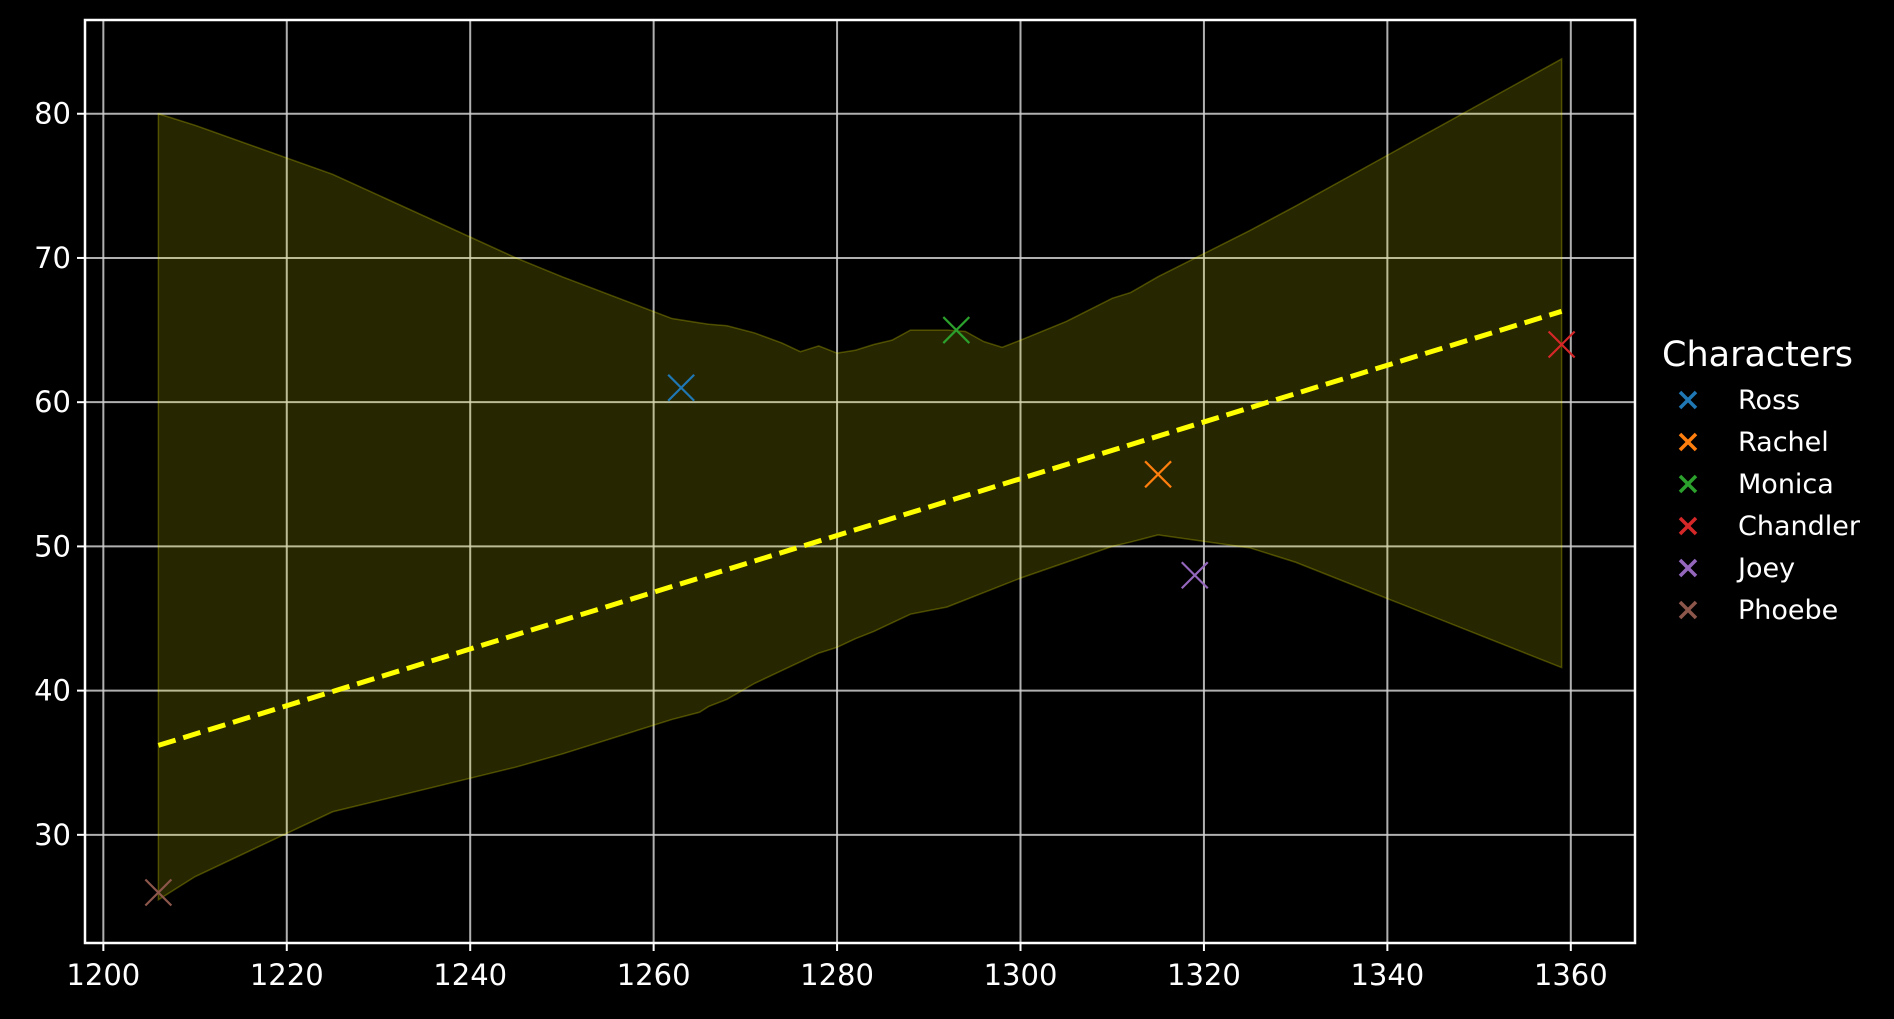  I want to click on legend-label: Phoebe, so click(1788, 610).